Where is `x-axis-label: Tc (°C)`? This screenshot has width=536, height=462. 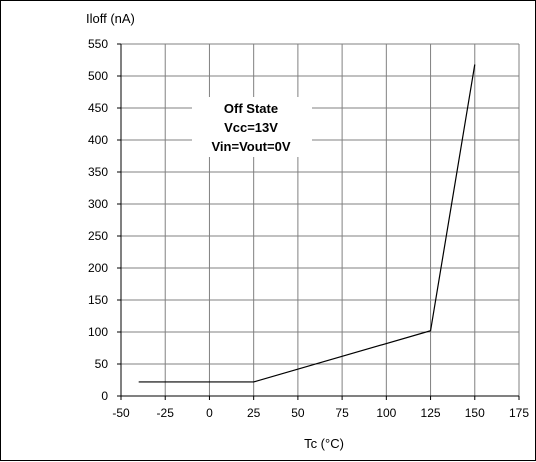
x-axis-label: Tc (°C) is located at coordinates (324, 443).